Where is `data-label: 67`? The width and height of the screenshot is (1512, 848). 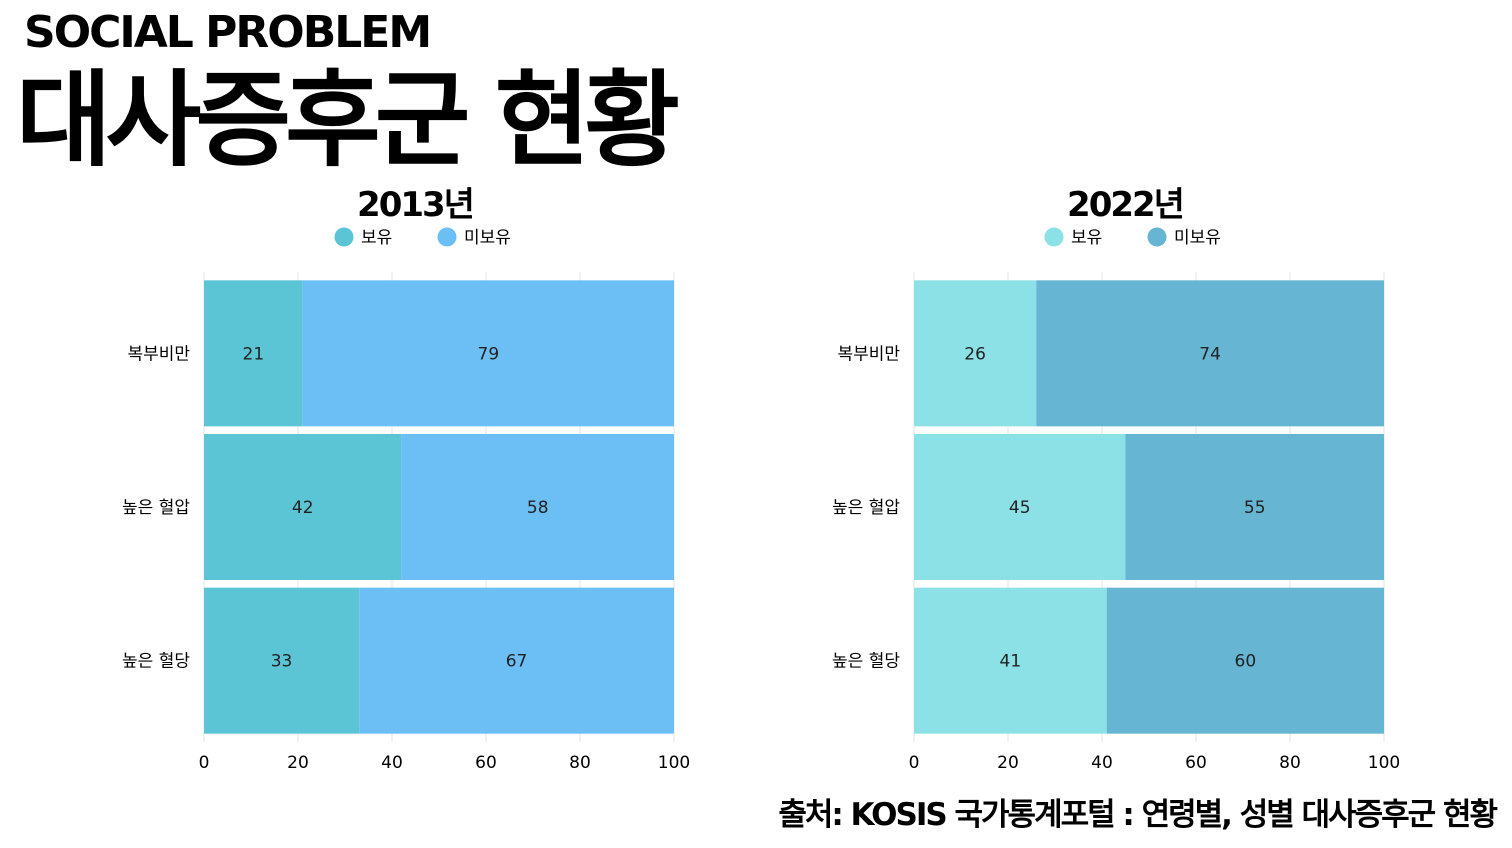
data-label: 67 is located at coordinates (517, 662).